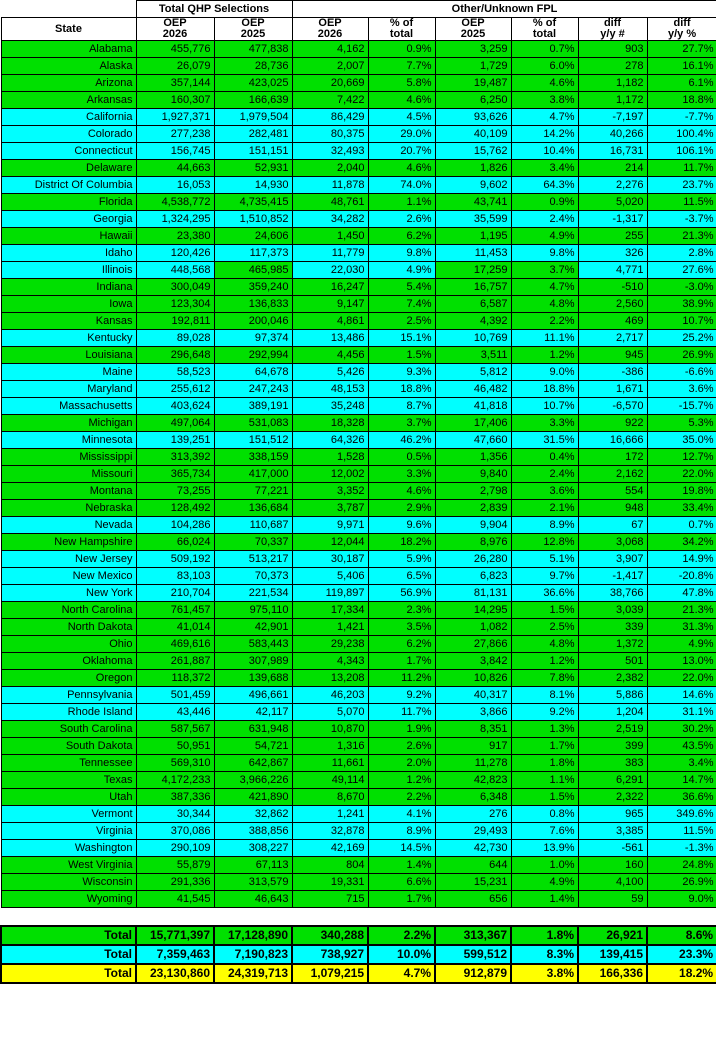  Describe the element at coordinates (68, 202) in the screenshot. I see `state-name-cell: Florida` at that location.